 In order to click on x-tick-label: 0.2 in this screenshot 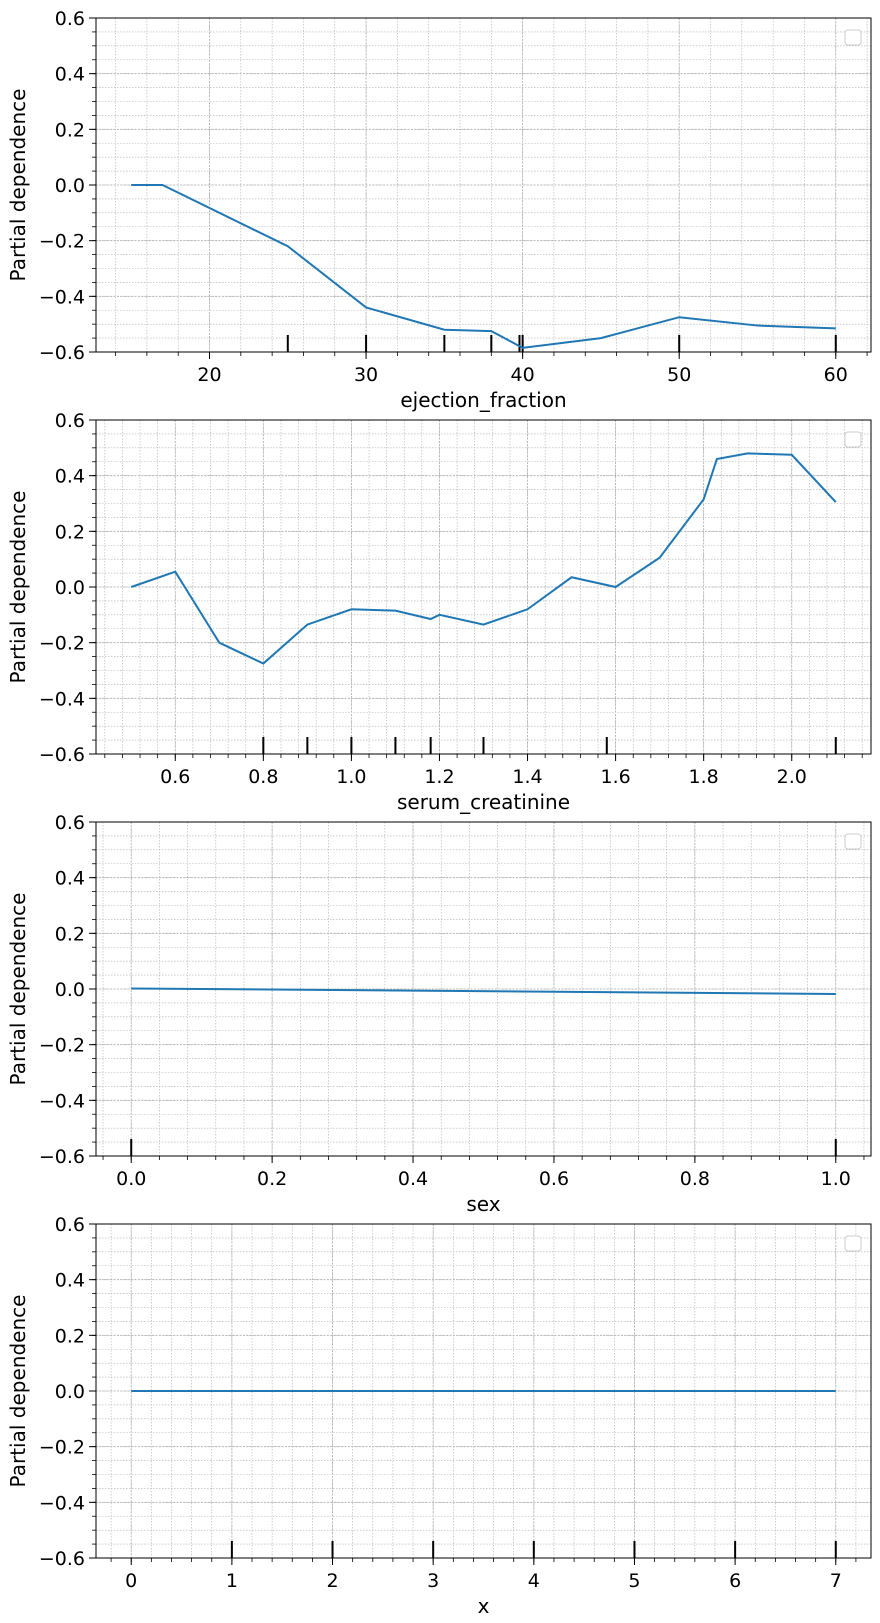, I will do `click(272, 1179)`.